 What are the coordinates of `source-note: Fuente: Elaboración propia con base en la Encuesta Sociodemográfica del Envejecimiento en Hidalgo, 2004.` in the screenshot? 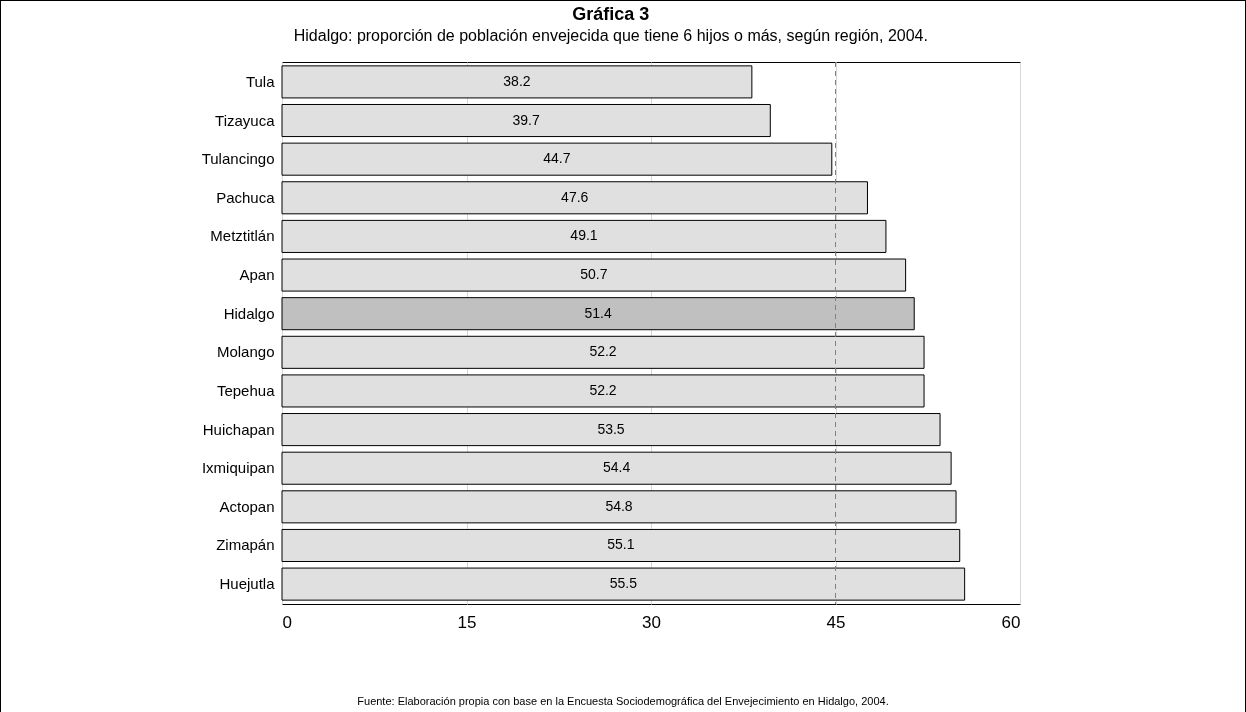 It's located at (623, 701).